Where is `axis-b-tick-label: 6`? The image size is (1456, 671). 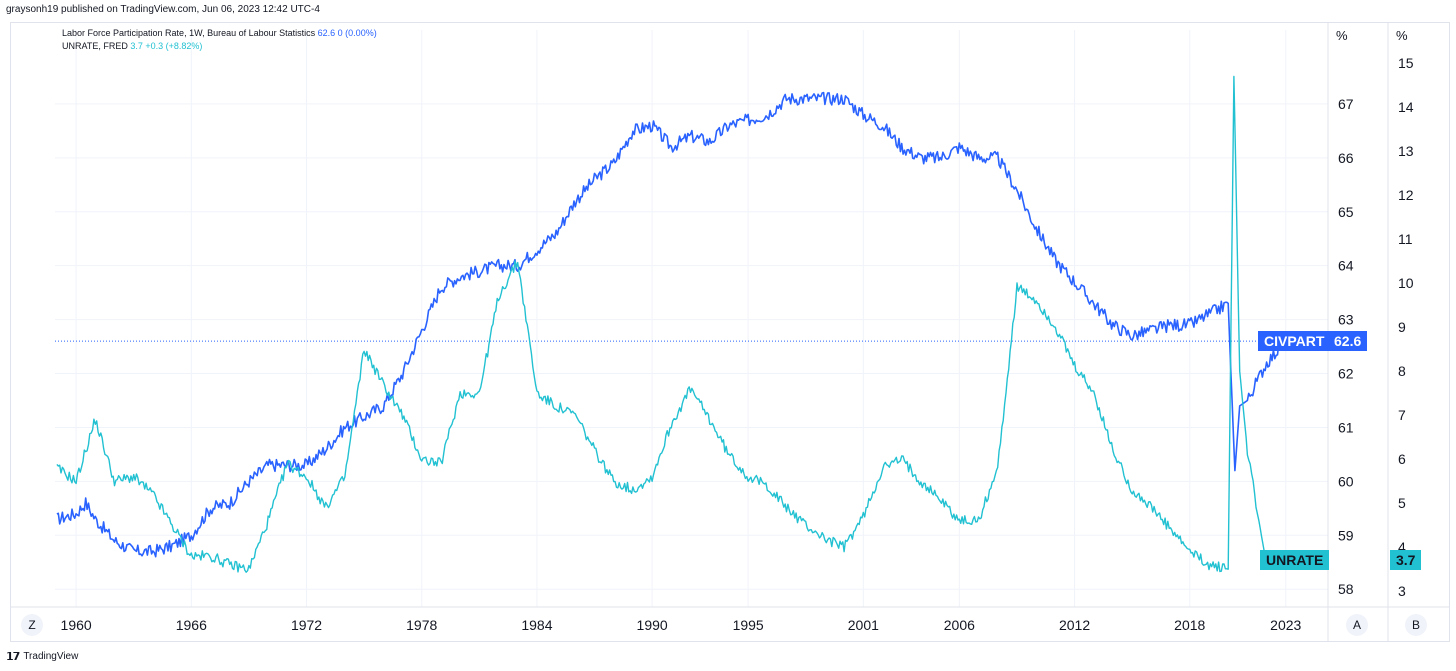
axis-b-tick-label: 6 is located at coordinates (1402, 459).